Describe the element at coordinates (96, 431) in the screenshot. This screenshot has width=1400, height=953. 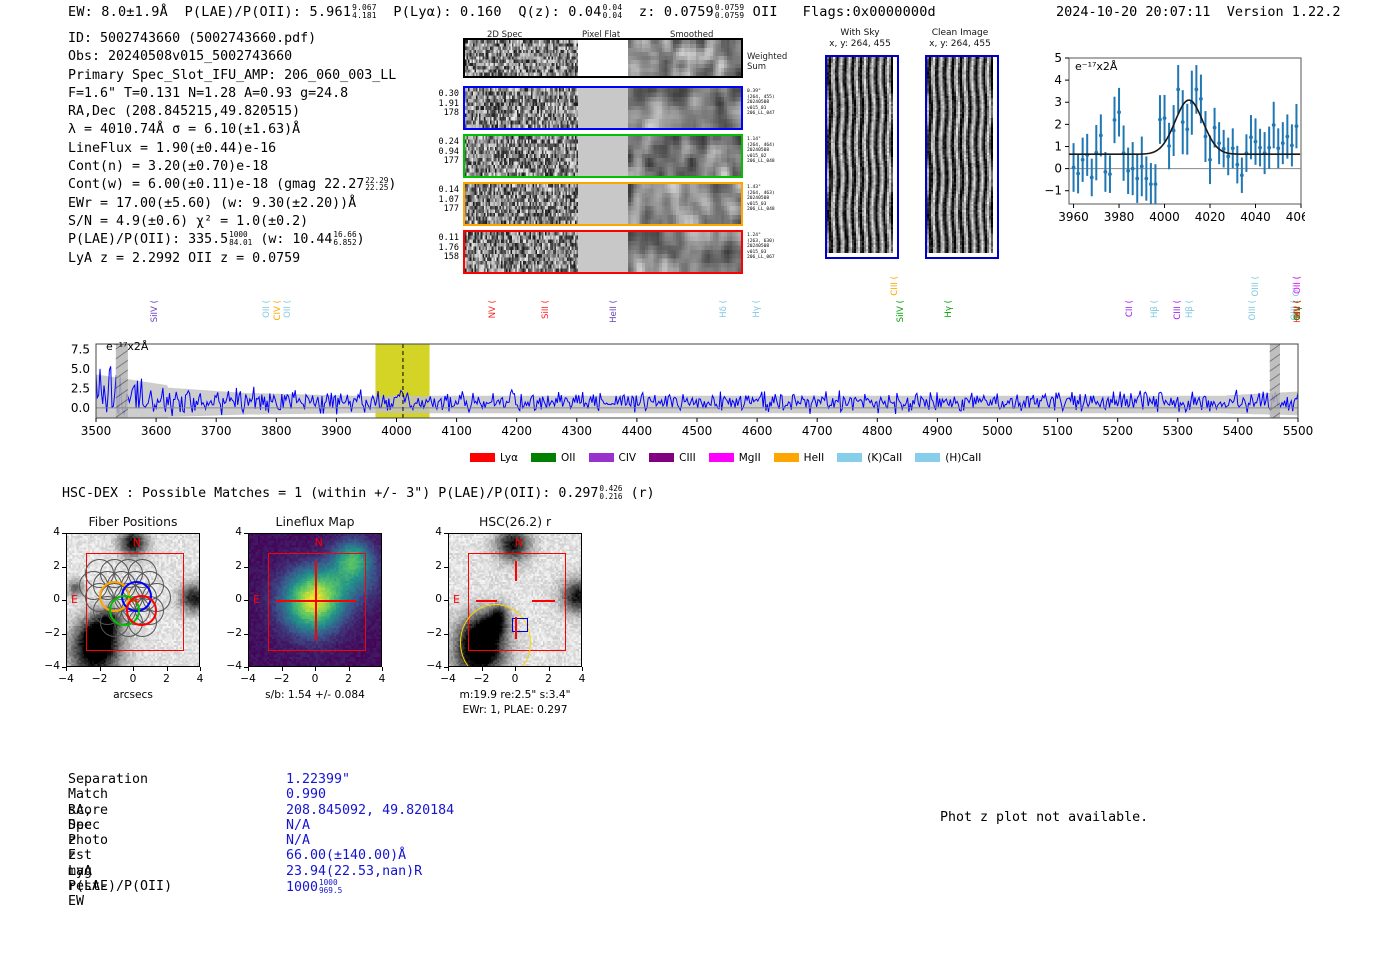
I see `svg-text: 3500` at that location.